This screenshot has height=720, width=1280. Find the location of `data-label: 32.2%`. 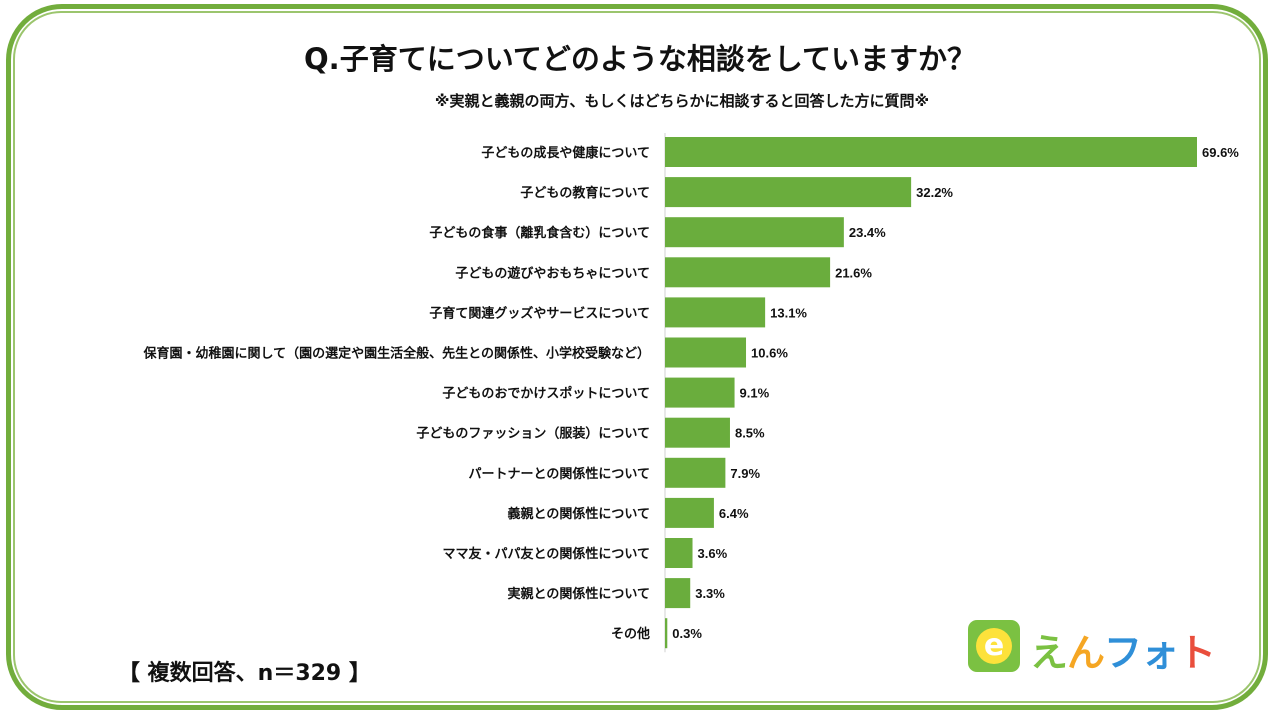

data-label: 32.2% is located at coordinates (934, 192).